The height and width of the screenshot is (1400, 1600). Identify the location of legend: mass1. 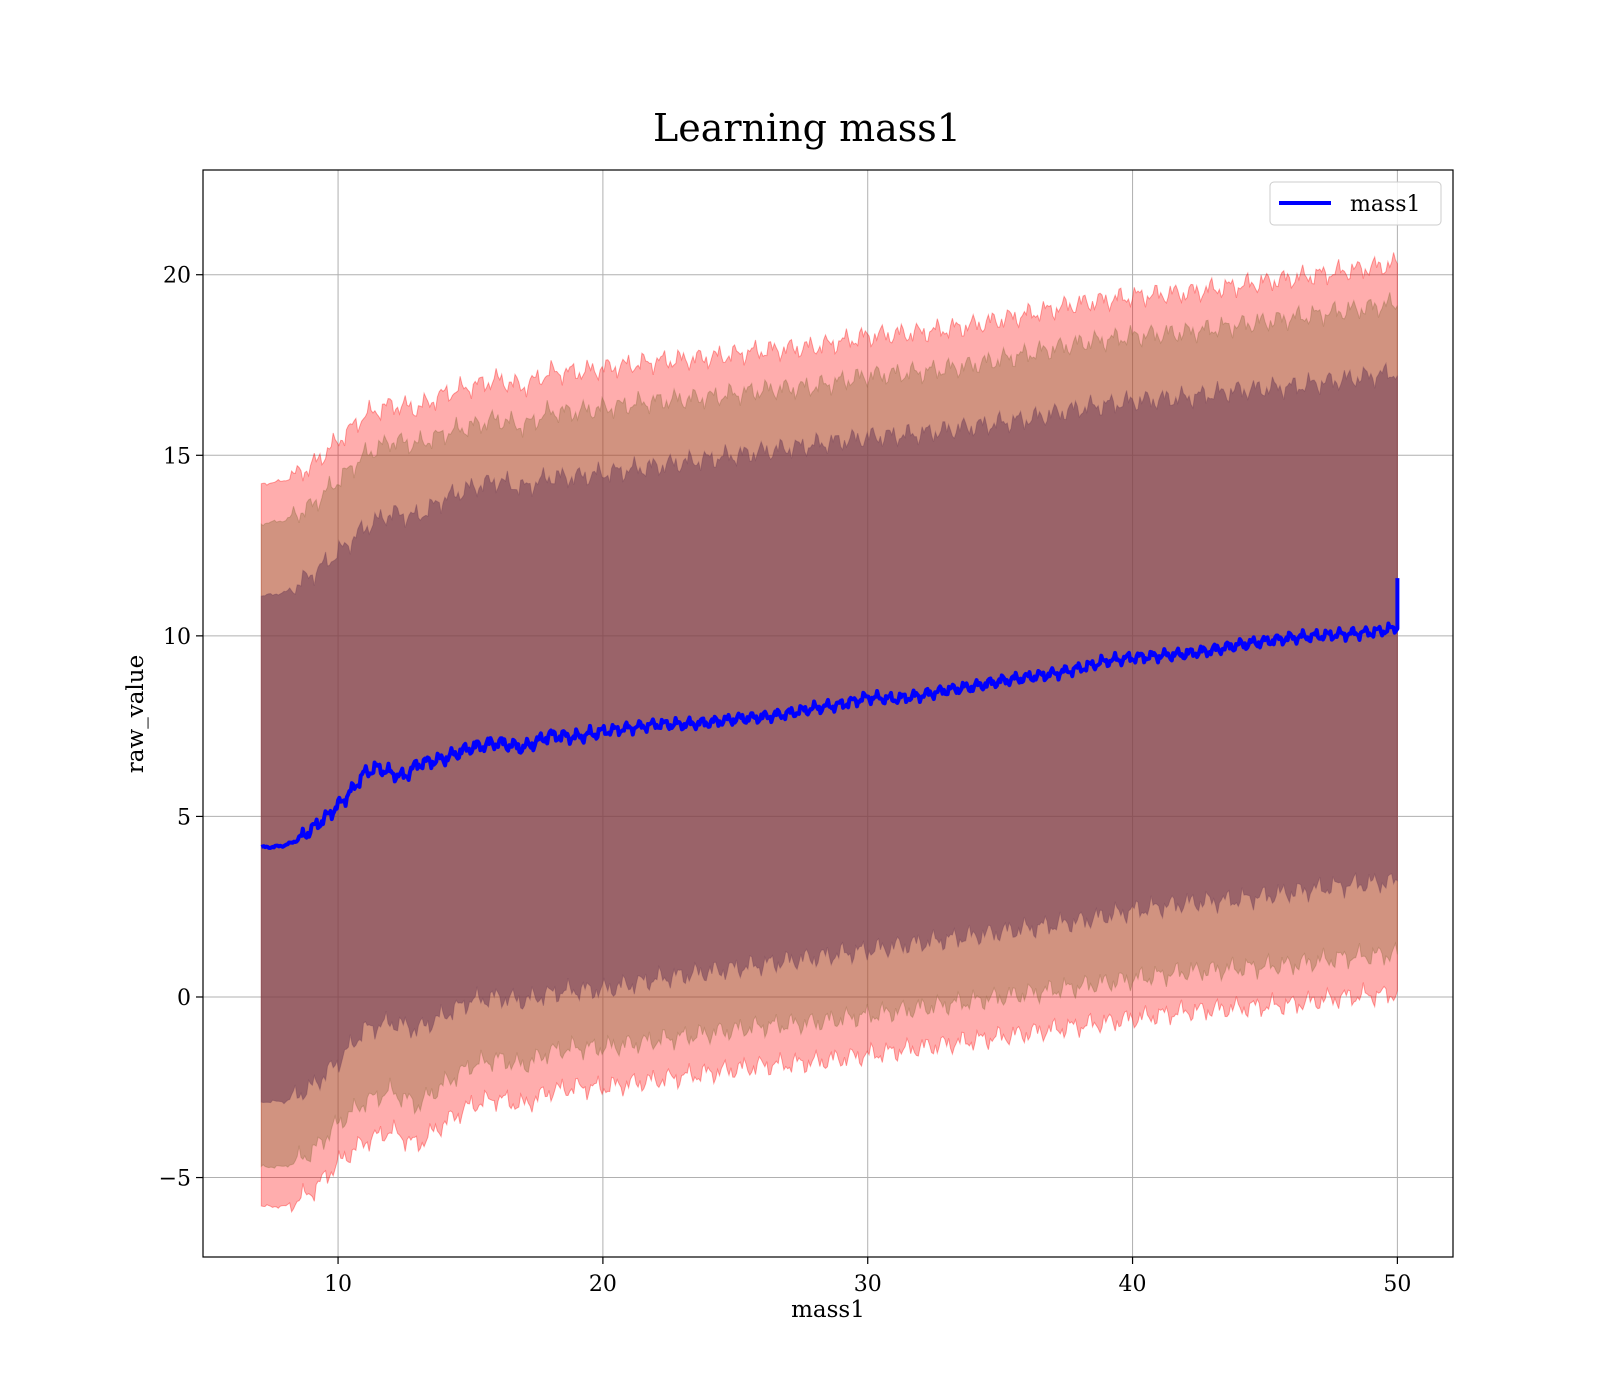
(1355, 203).